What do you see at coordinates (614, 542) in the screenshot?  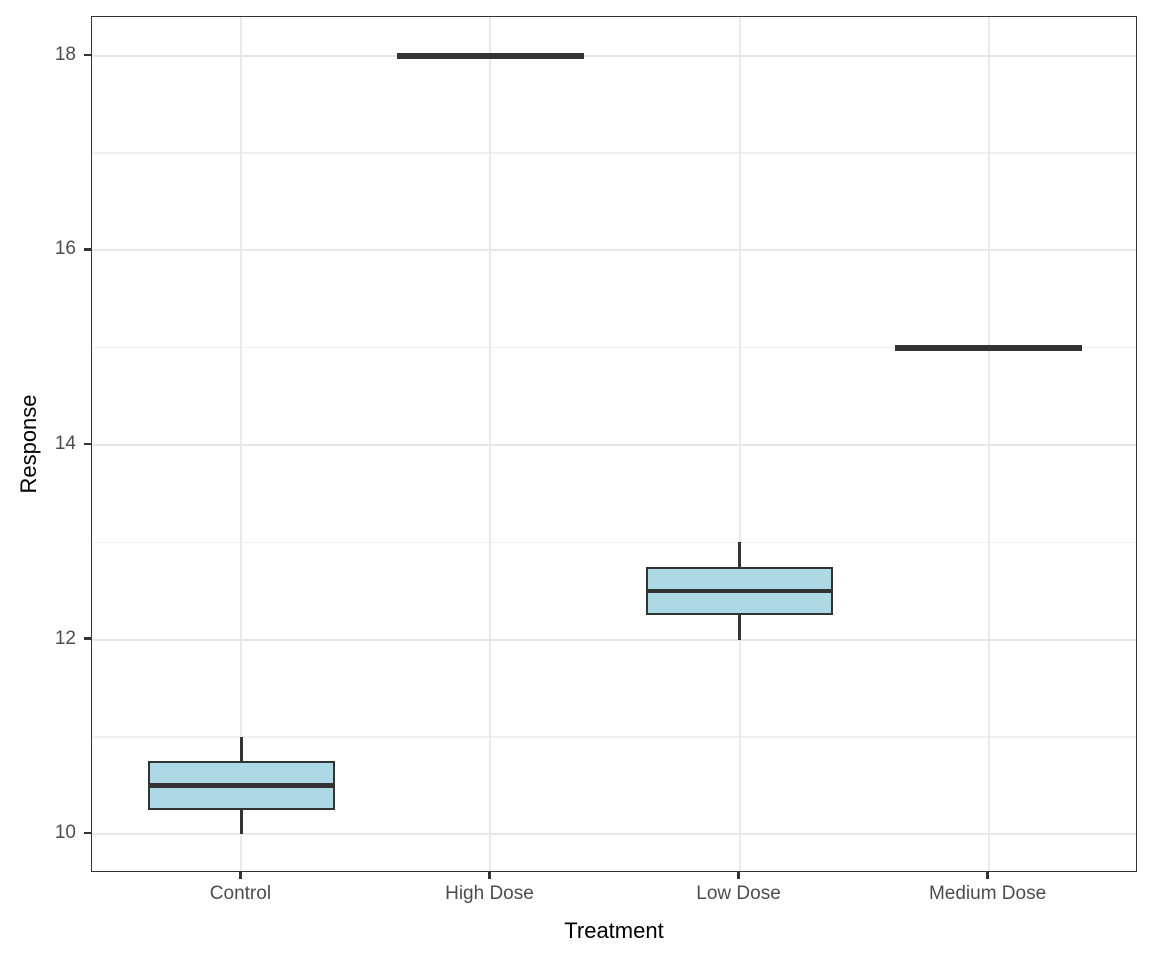 I see `gridline-minor-y13` at bounding box center [614, 542].